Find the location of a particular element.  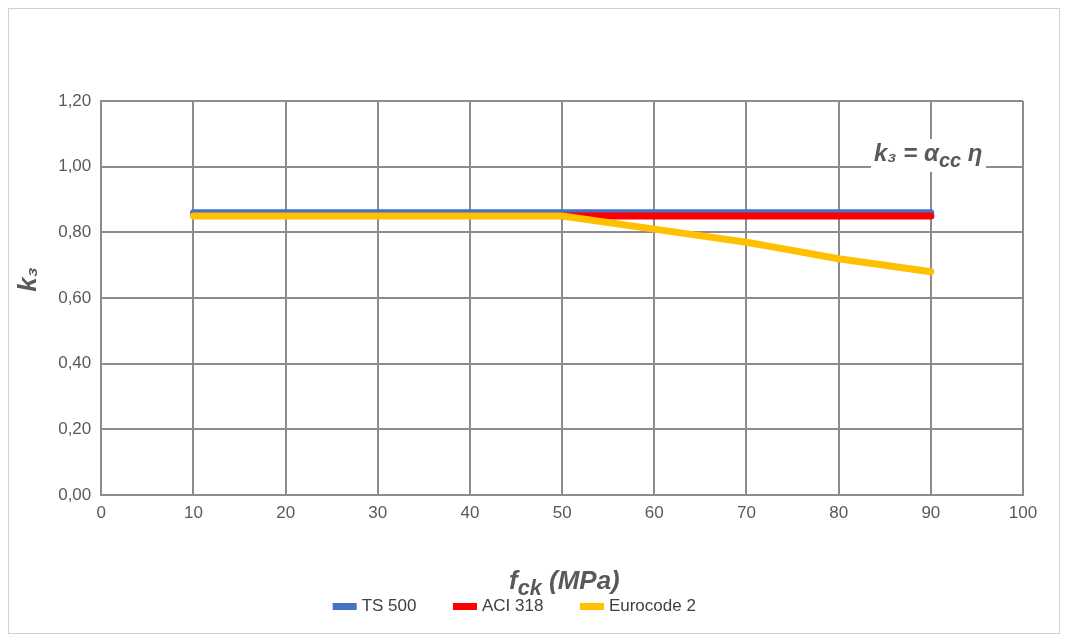

x-tick-label: 30 is located at coordinates (378, 513).